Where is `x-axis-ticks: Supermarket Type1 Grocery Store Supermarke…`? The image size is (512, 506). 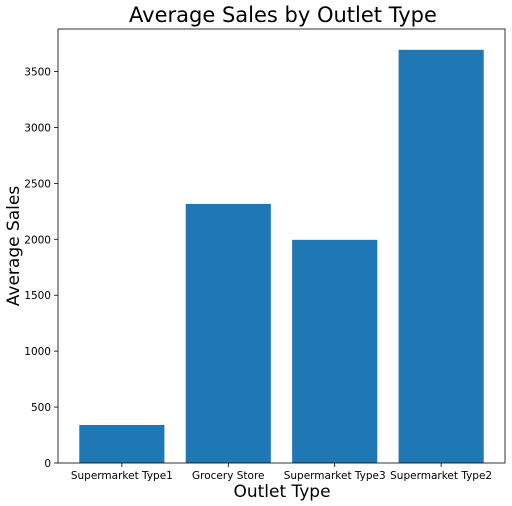
x-axis-ticks: Supermarket Type1 Grocery Store Supermarke… is located at coordinates (281, 472).